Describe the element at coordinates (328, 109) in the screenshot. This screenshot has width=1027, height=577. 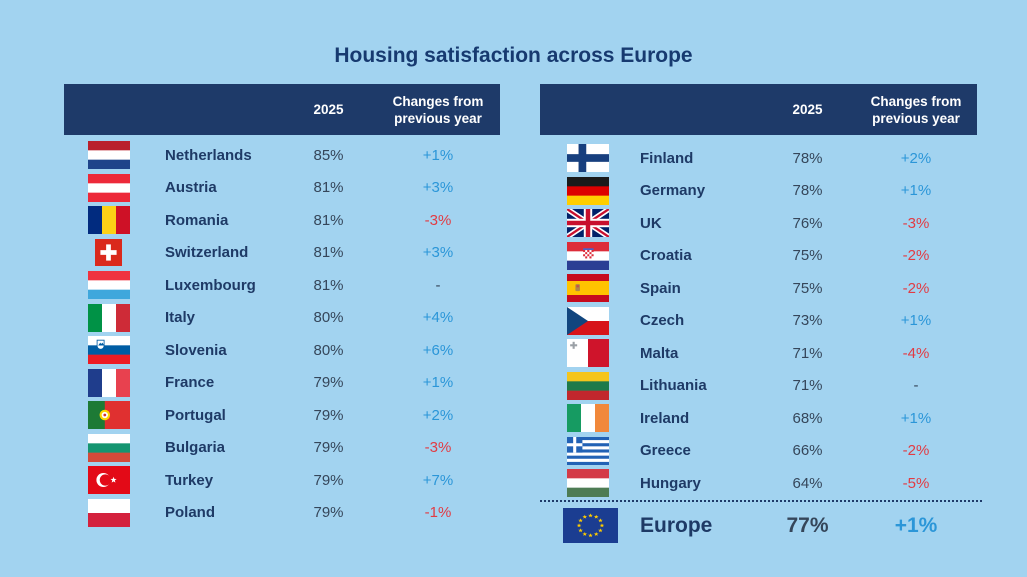
I see `column-header-2025: 2025` at that location.